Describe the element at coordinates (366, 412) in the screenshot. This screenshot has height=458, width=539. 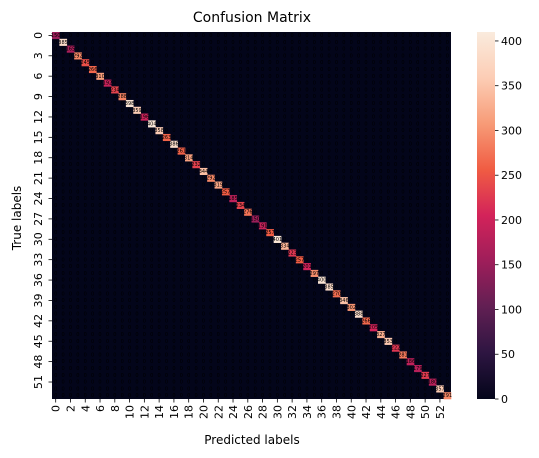
I see `x-tick-label: 42` at that location.